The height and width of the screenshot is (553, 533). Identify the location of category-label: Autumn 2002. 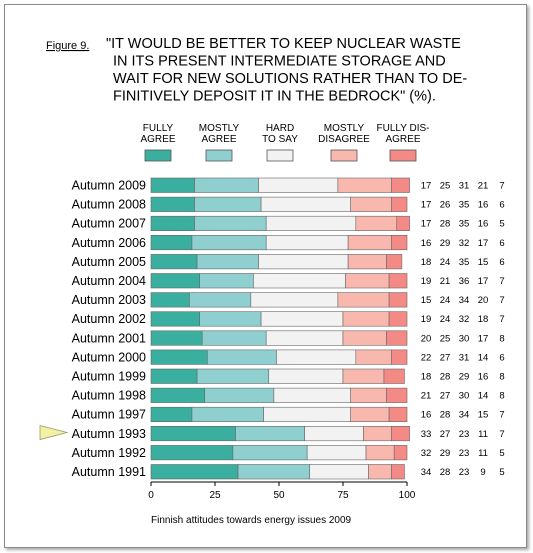
(109, 319).